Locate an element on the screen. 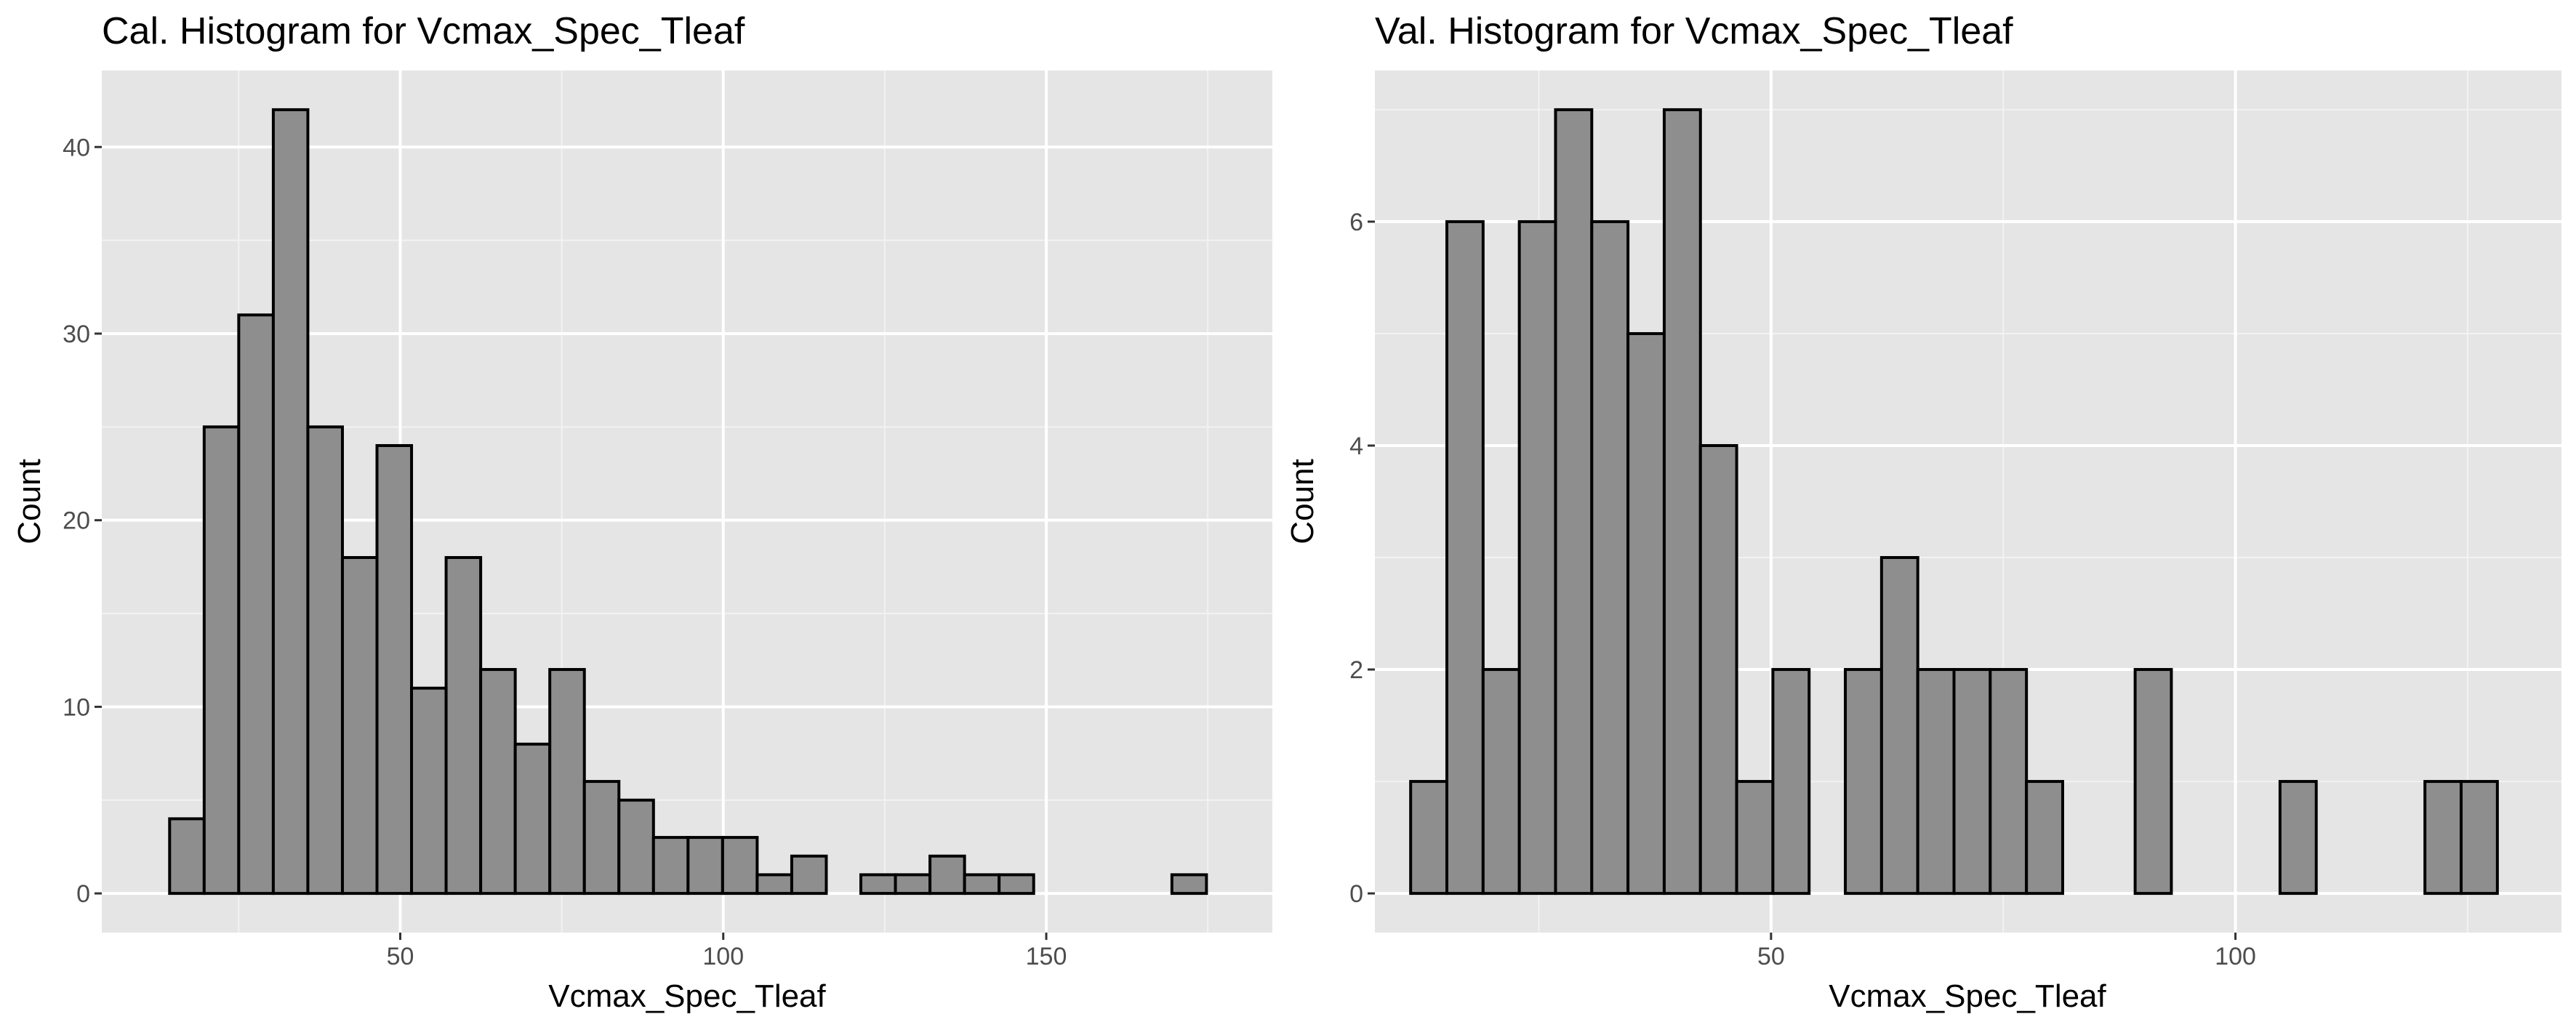  y-tick-label: 10 is located at coordinates (76, 707).